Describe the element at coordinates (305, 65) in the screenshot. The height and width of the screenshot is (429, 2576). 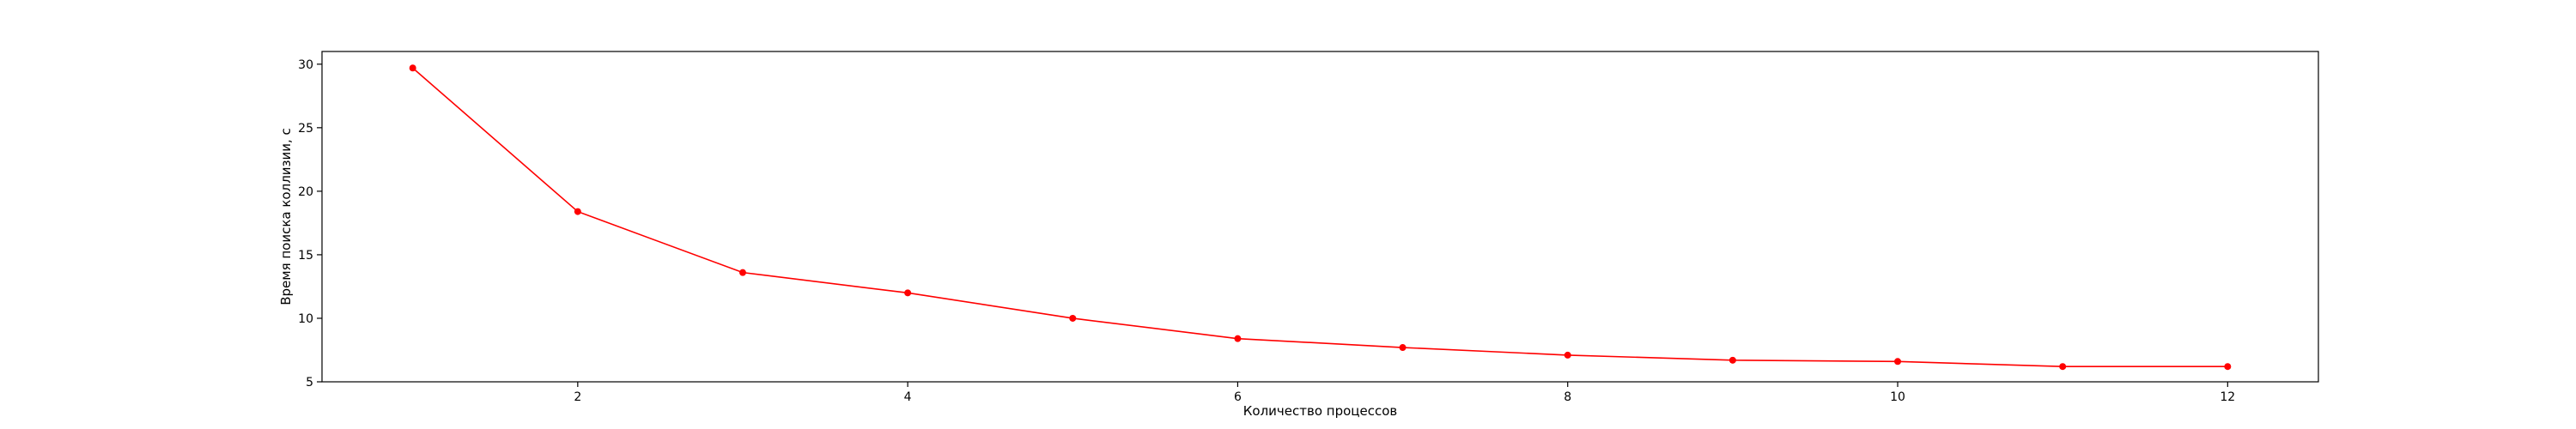
I see `y-tick-label: 30` at that location.